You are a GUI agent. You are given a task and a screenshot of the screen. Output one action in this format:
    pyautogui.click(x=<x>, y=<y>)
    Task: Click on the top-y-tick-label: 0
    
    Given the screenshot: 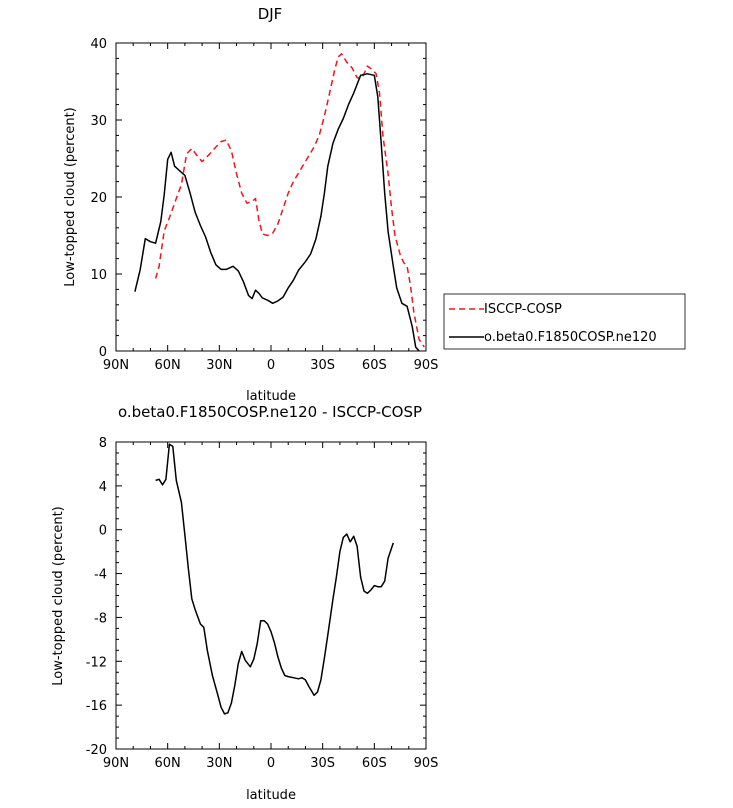 What is the action you would take?
    pyautogui.click(x=103, y=352)
    